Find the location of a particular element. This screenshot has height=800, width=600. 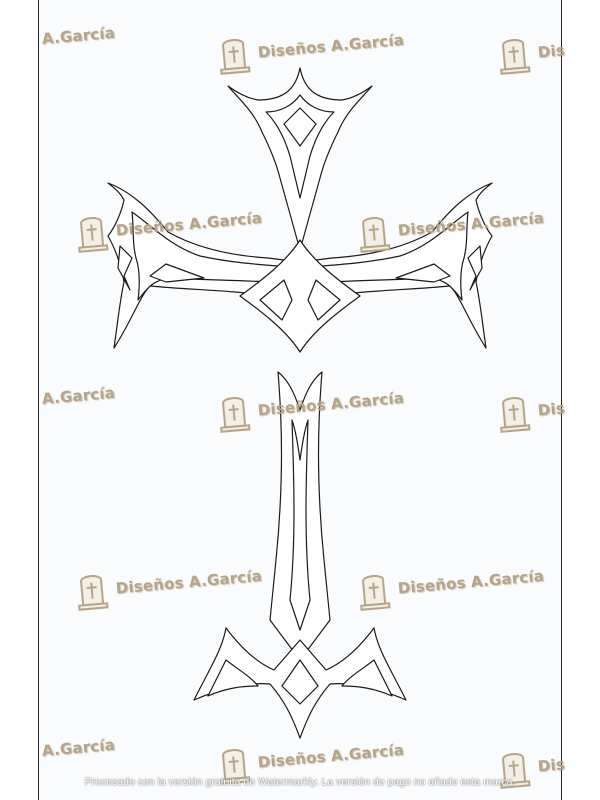

cross-left-fin is located at coordinates (125, 268).